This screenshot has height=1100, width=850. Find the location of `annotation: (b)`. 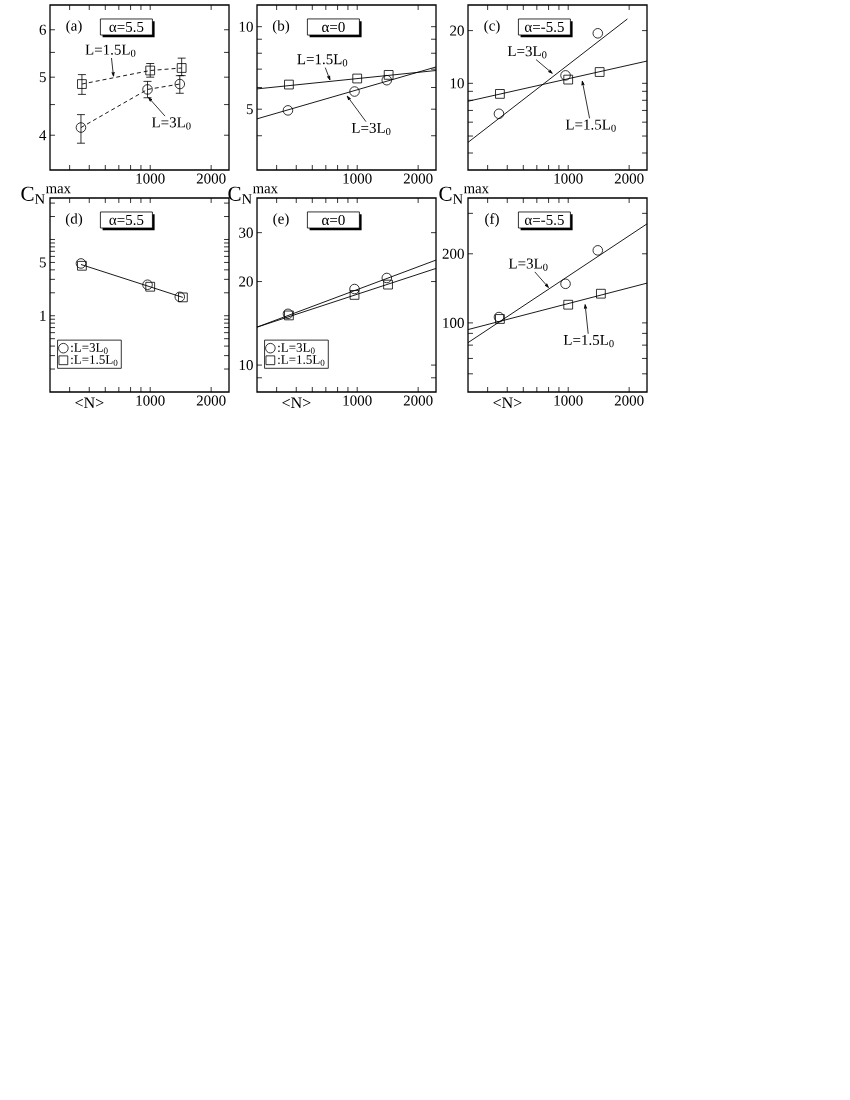

annotation: (b) is located at coordinates (281, 27).